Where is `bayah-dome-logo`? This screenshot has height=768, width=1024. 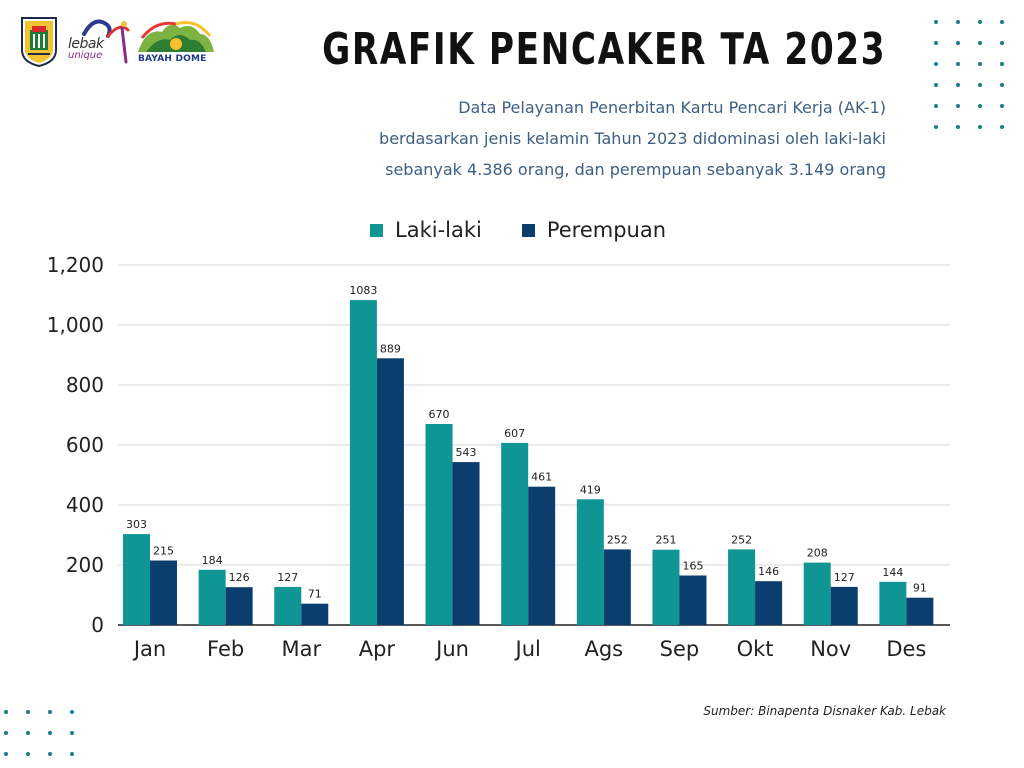
bayah-dome-logo is located at coordinates (176, 36).